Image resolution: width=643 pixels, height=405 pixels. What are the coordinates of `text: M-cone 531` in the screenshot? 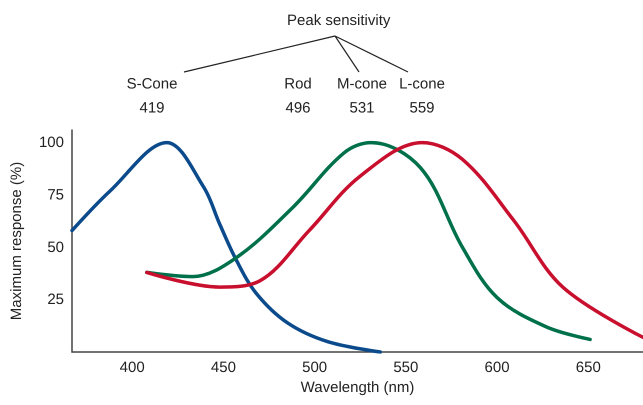 It's located at (362, 96).